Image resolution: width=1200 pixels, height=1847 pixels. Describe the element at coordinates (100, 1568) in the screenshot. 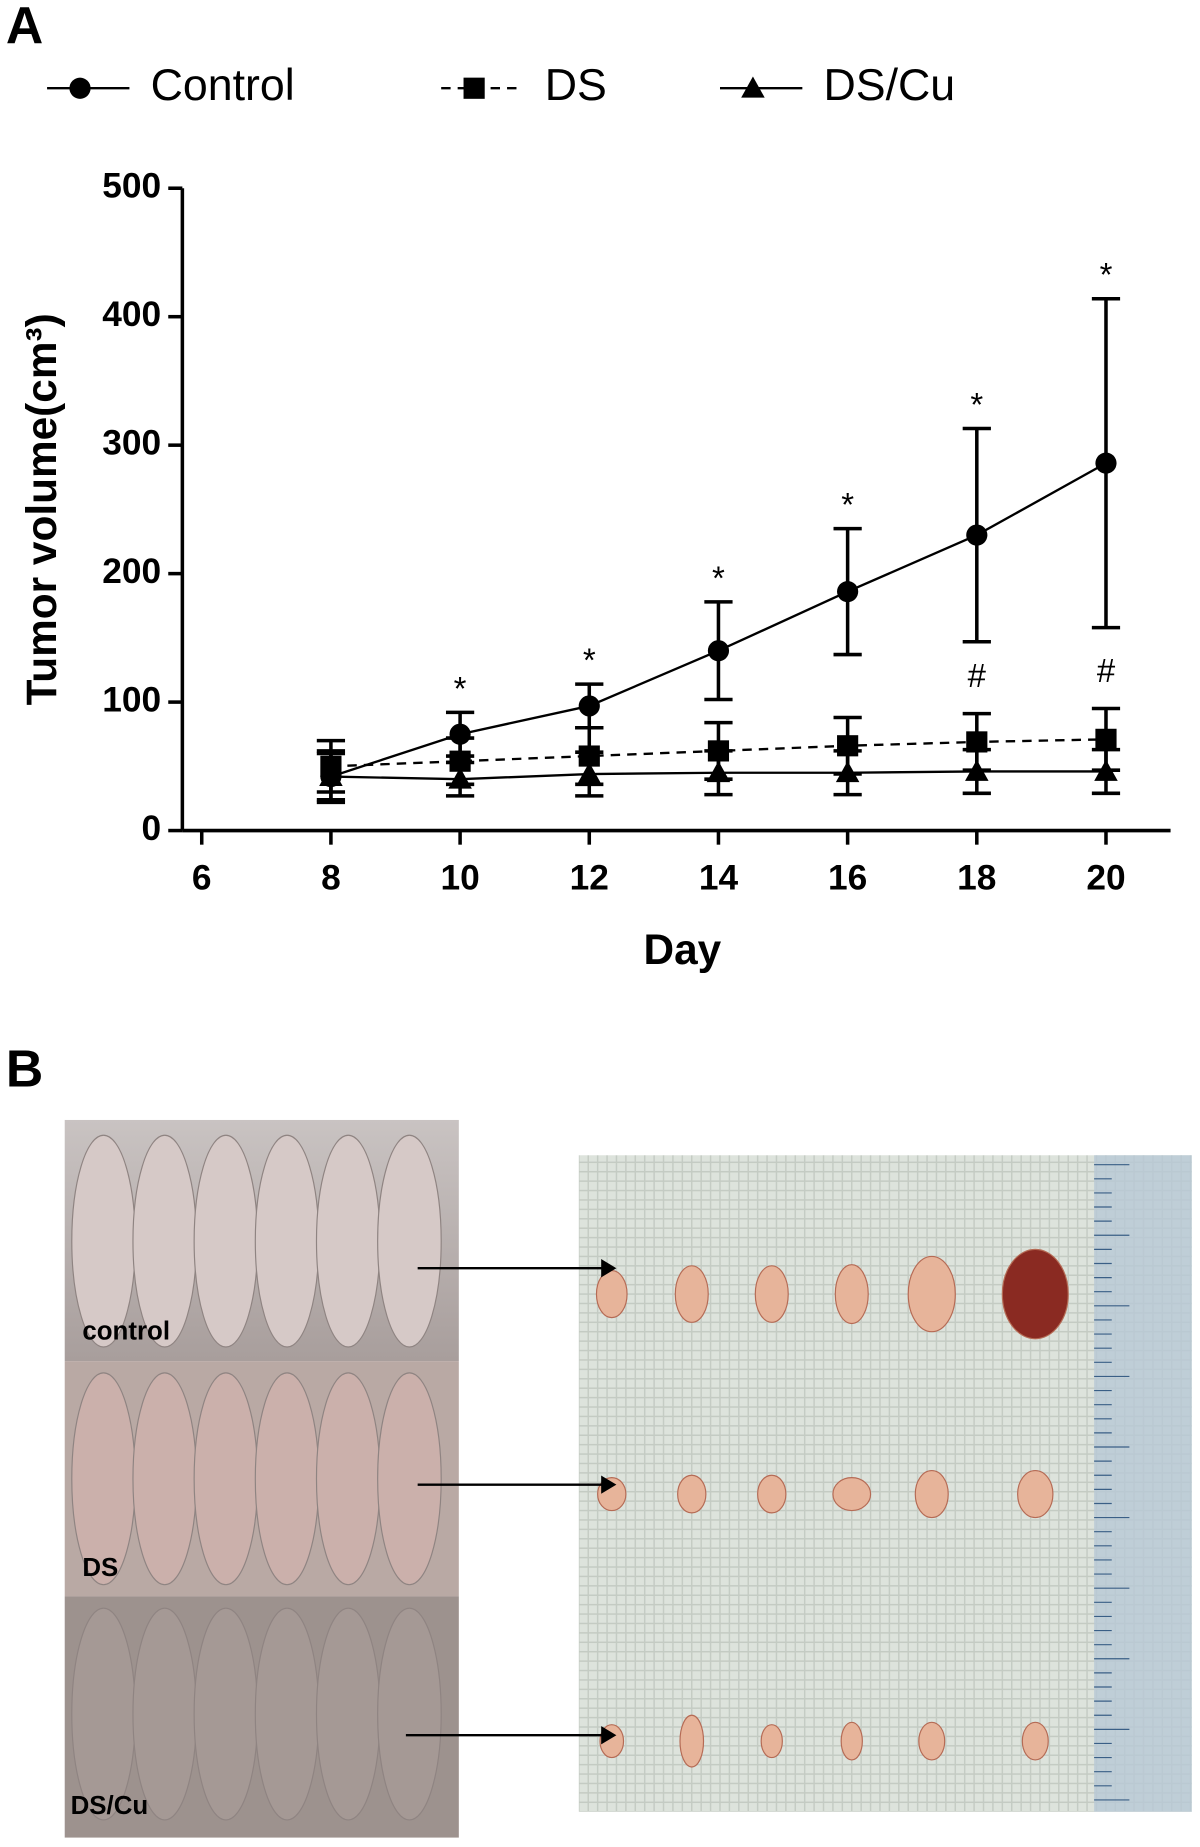

I see `photo-label: DS` at that location.